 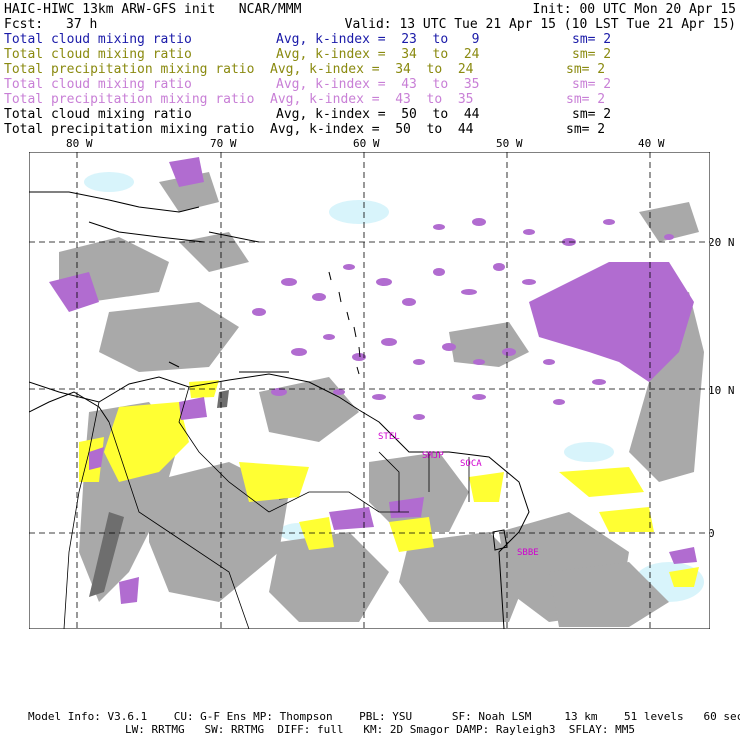 I want to click on lon-label-50w: 50 W, so click(x=509, y=143).